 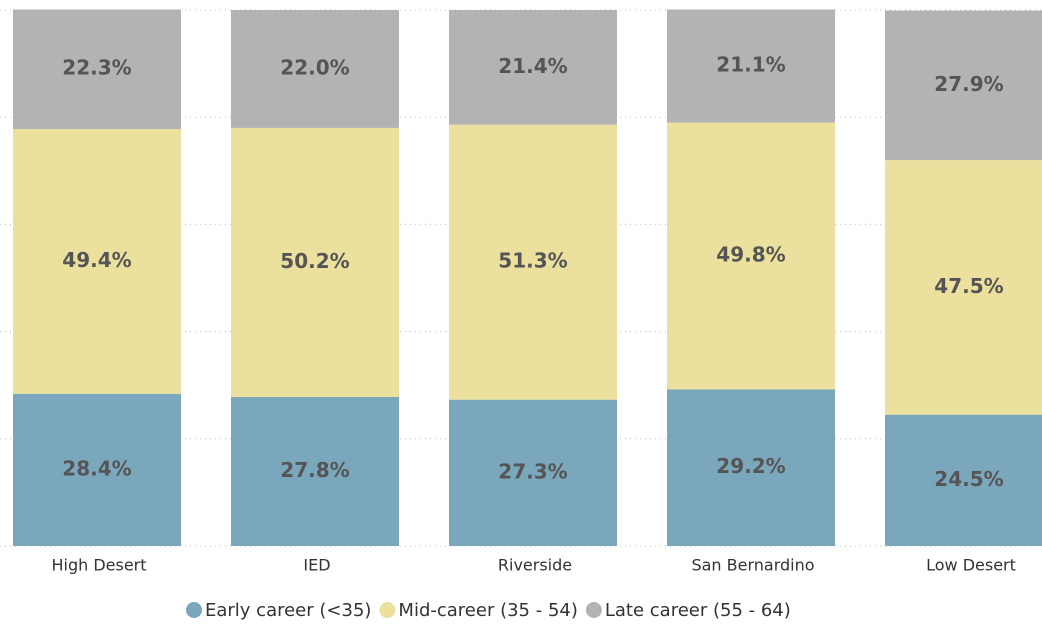 I want to click on data-label: 28.4%, so click(x=96, y=468).